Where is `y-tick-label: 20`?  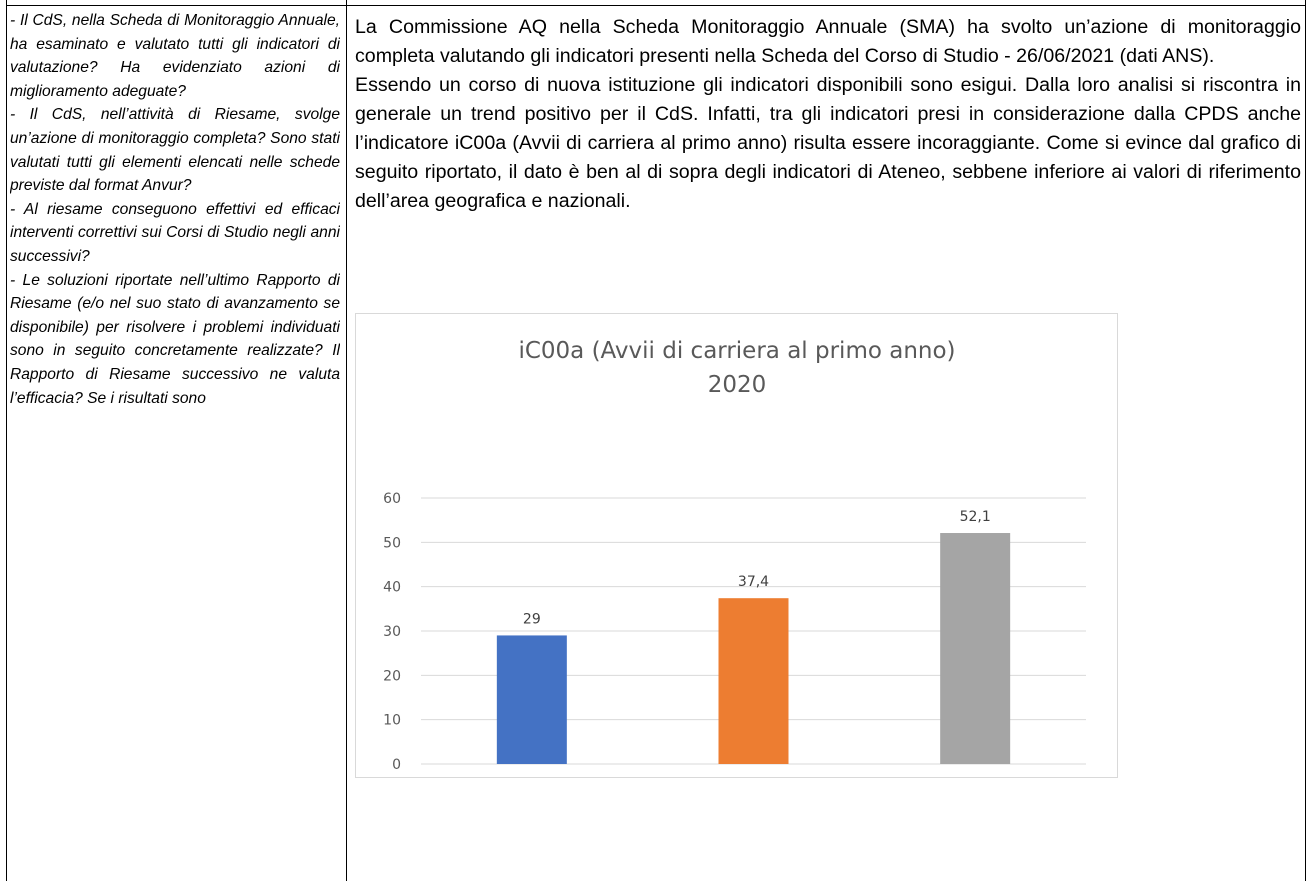
y-tick-label: 20 is located at coordinates (392, 676).